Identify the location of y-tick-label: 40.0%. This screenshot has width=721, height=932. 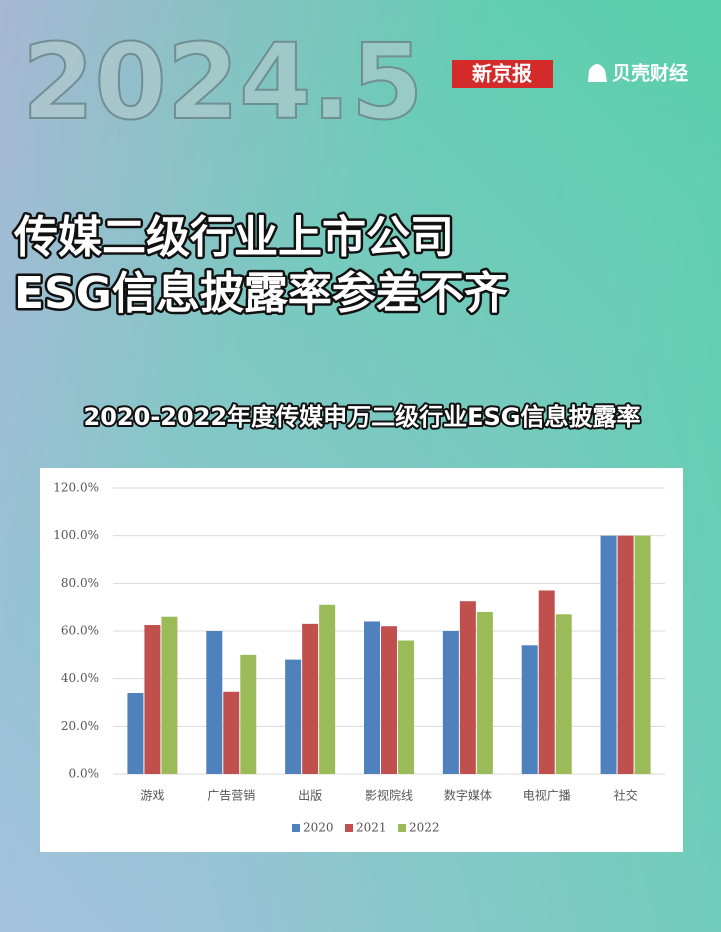
(80, 678).